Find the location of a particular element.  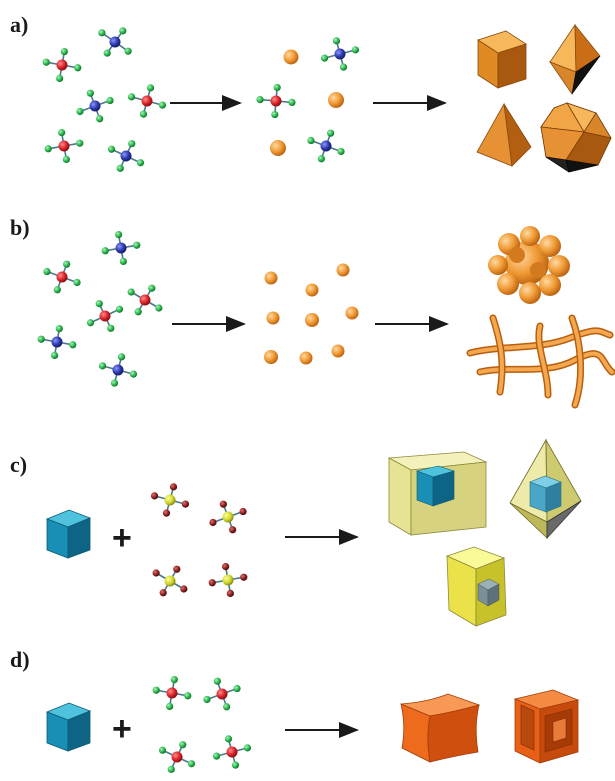

plus-sign-d: + is located at coordinates (122, 729).